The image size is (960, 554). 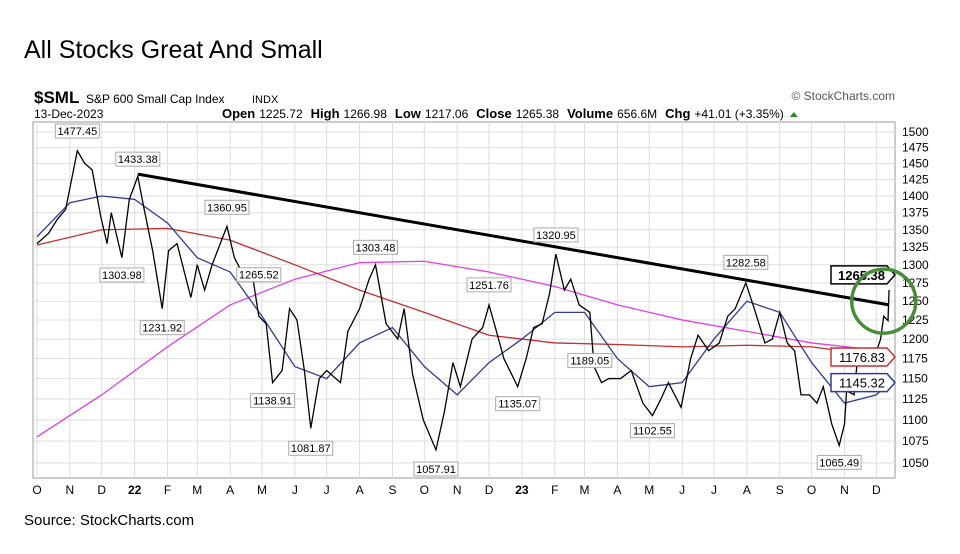 I want to click on annotation-label: 1265.52, so click(x=259, y=276).